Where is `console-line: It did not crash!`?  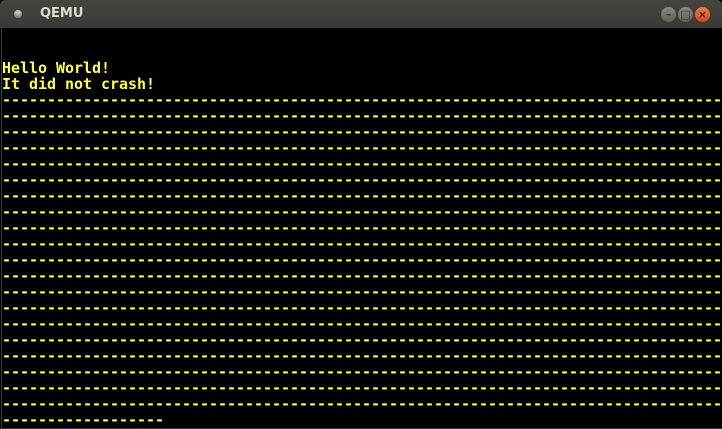 console-line: It did not crash! is located at coordinates (79, 84).